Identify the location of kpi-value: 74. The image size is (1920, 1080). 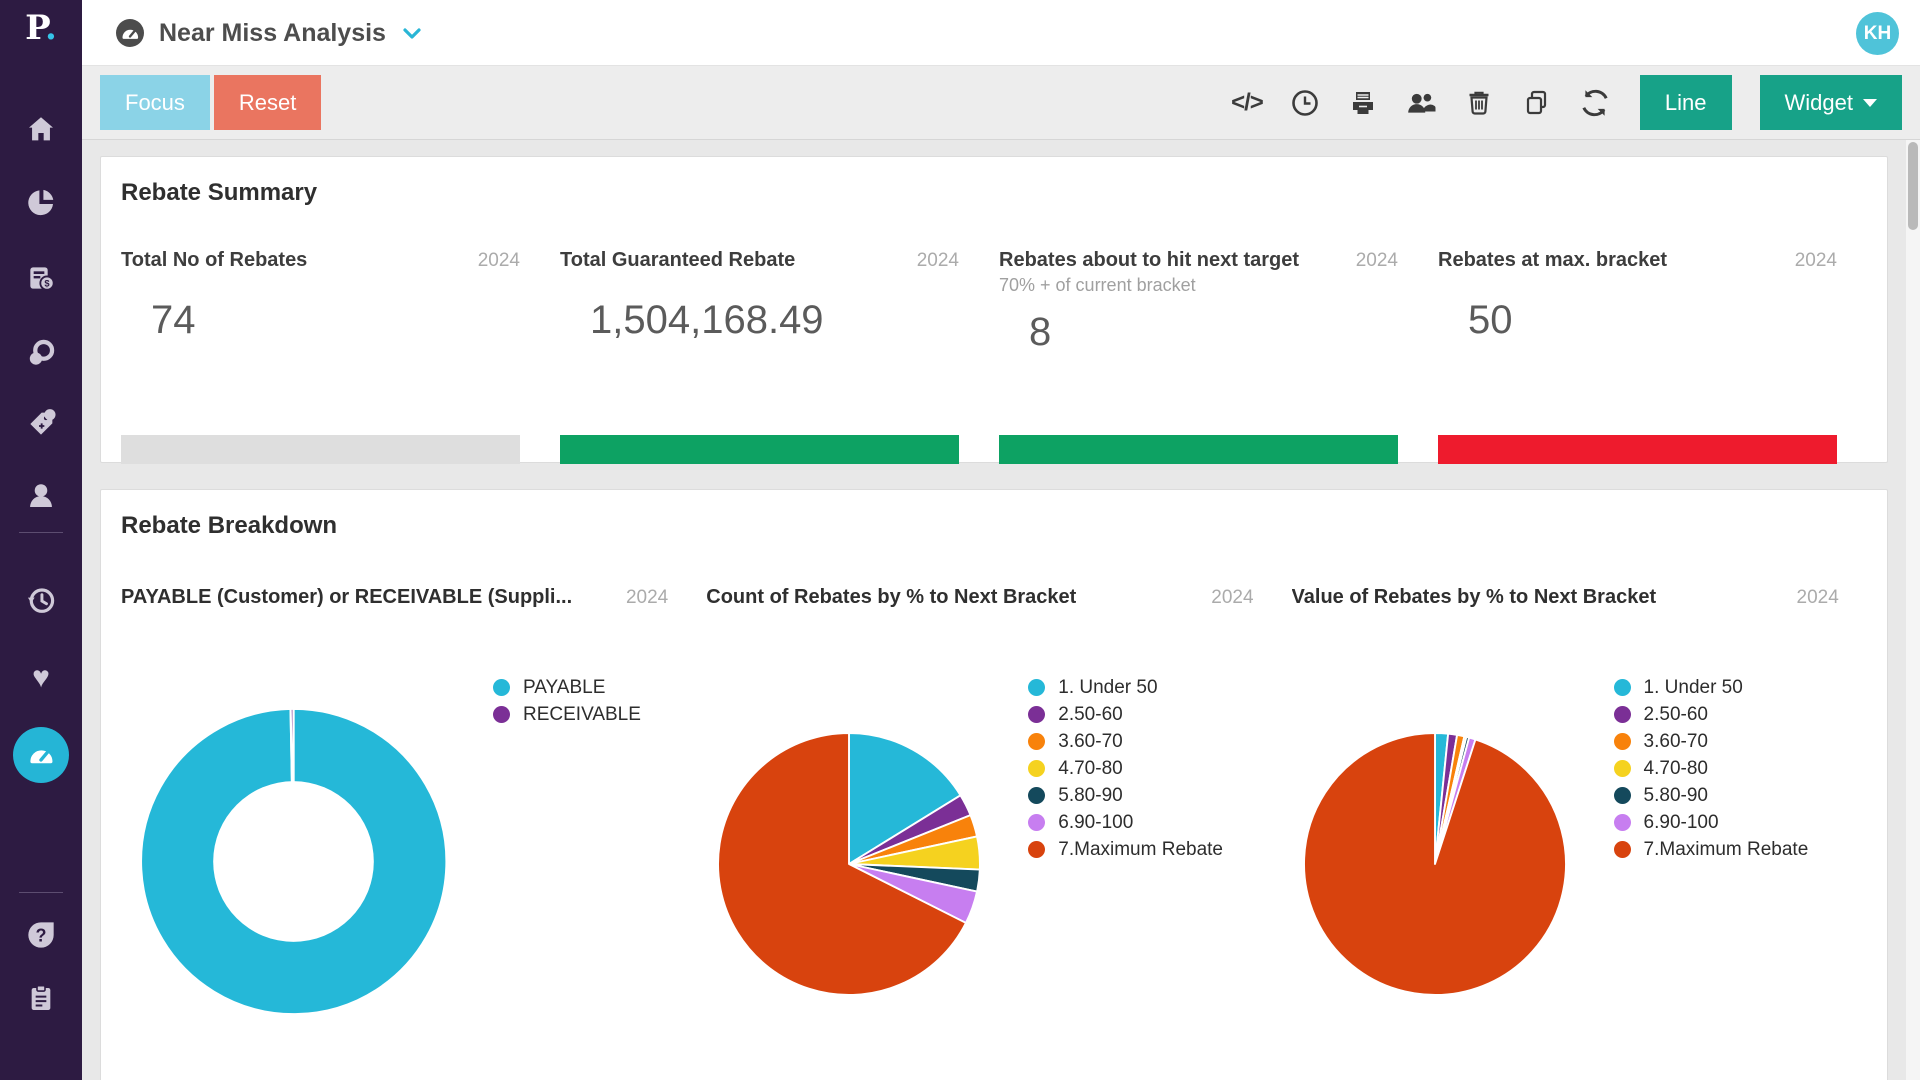
(173, 320).